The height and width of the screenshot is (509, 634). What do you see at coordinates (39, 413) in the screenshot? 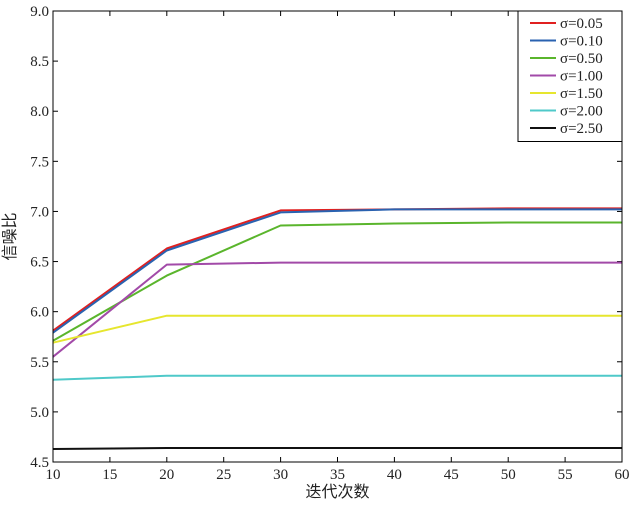
I see `y-tick-label: 5.0` at bounding box center [39, 413].